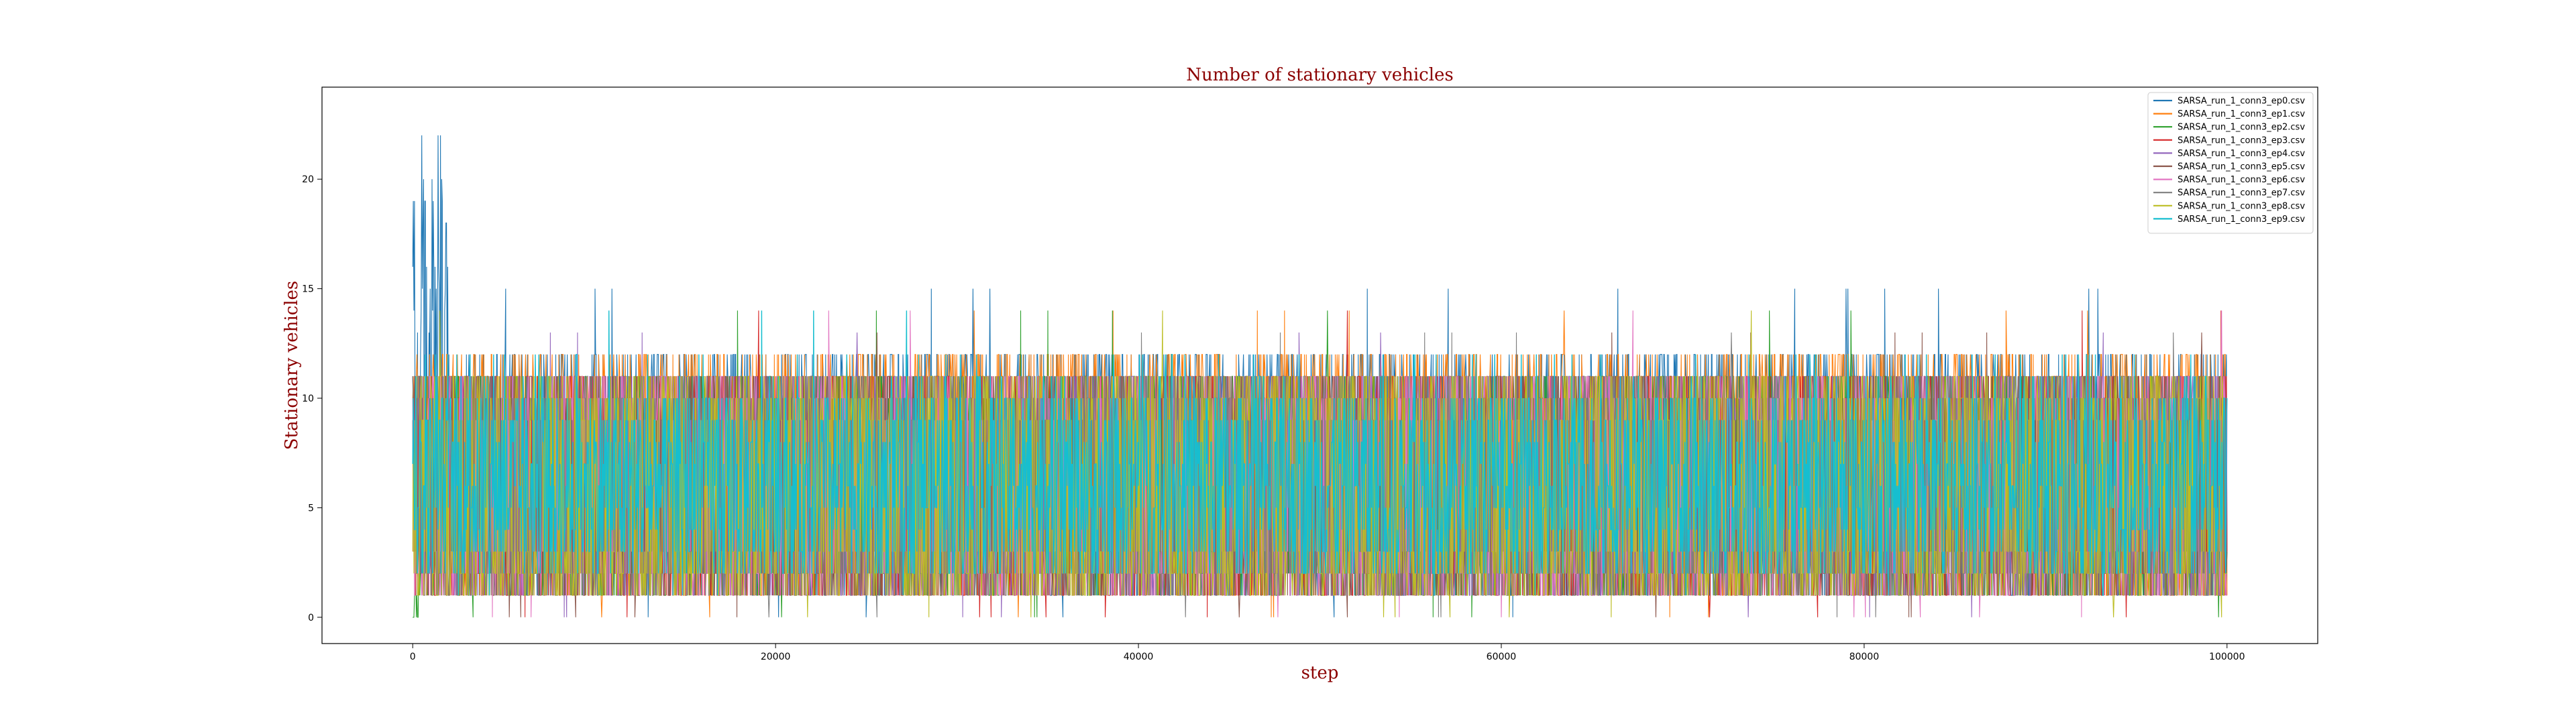 The width and height of the screenshot is (2576, 724). What do you see at coordinates (2241, 220) in the screenshot?
I see `legend-label-ep9: SARSA_run_1_conn3_ep9.csv` at bounding box center [2241, 220].